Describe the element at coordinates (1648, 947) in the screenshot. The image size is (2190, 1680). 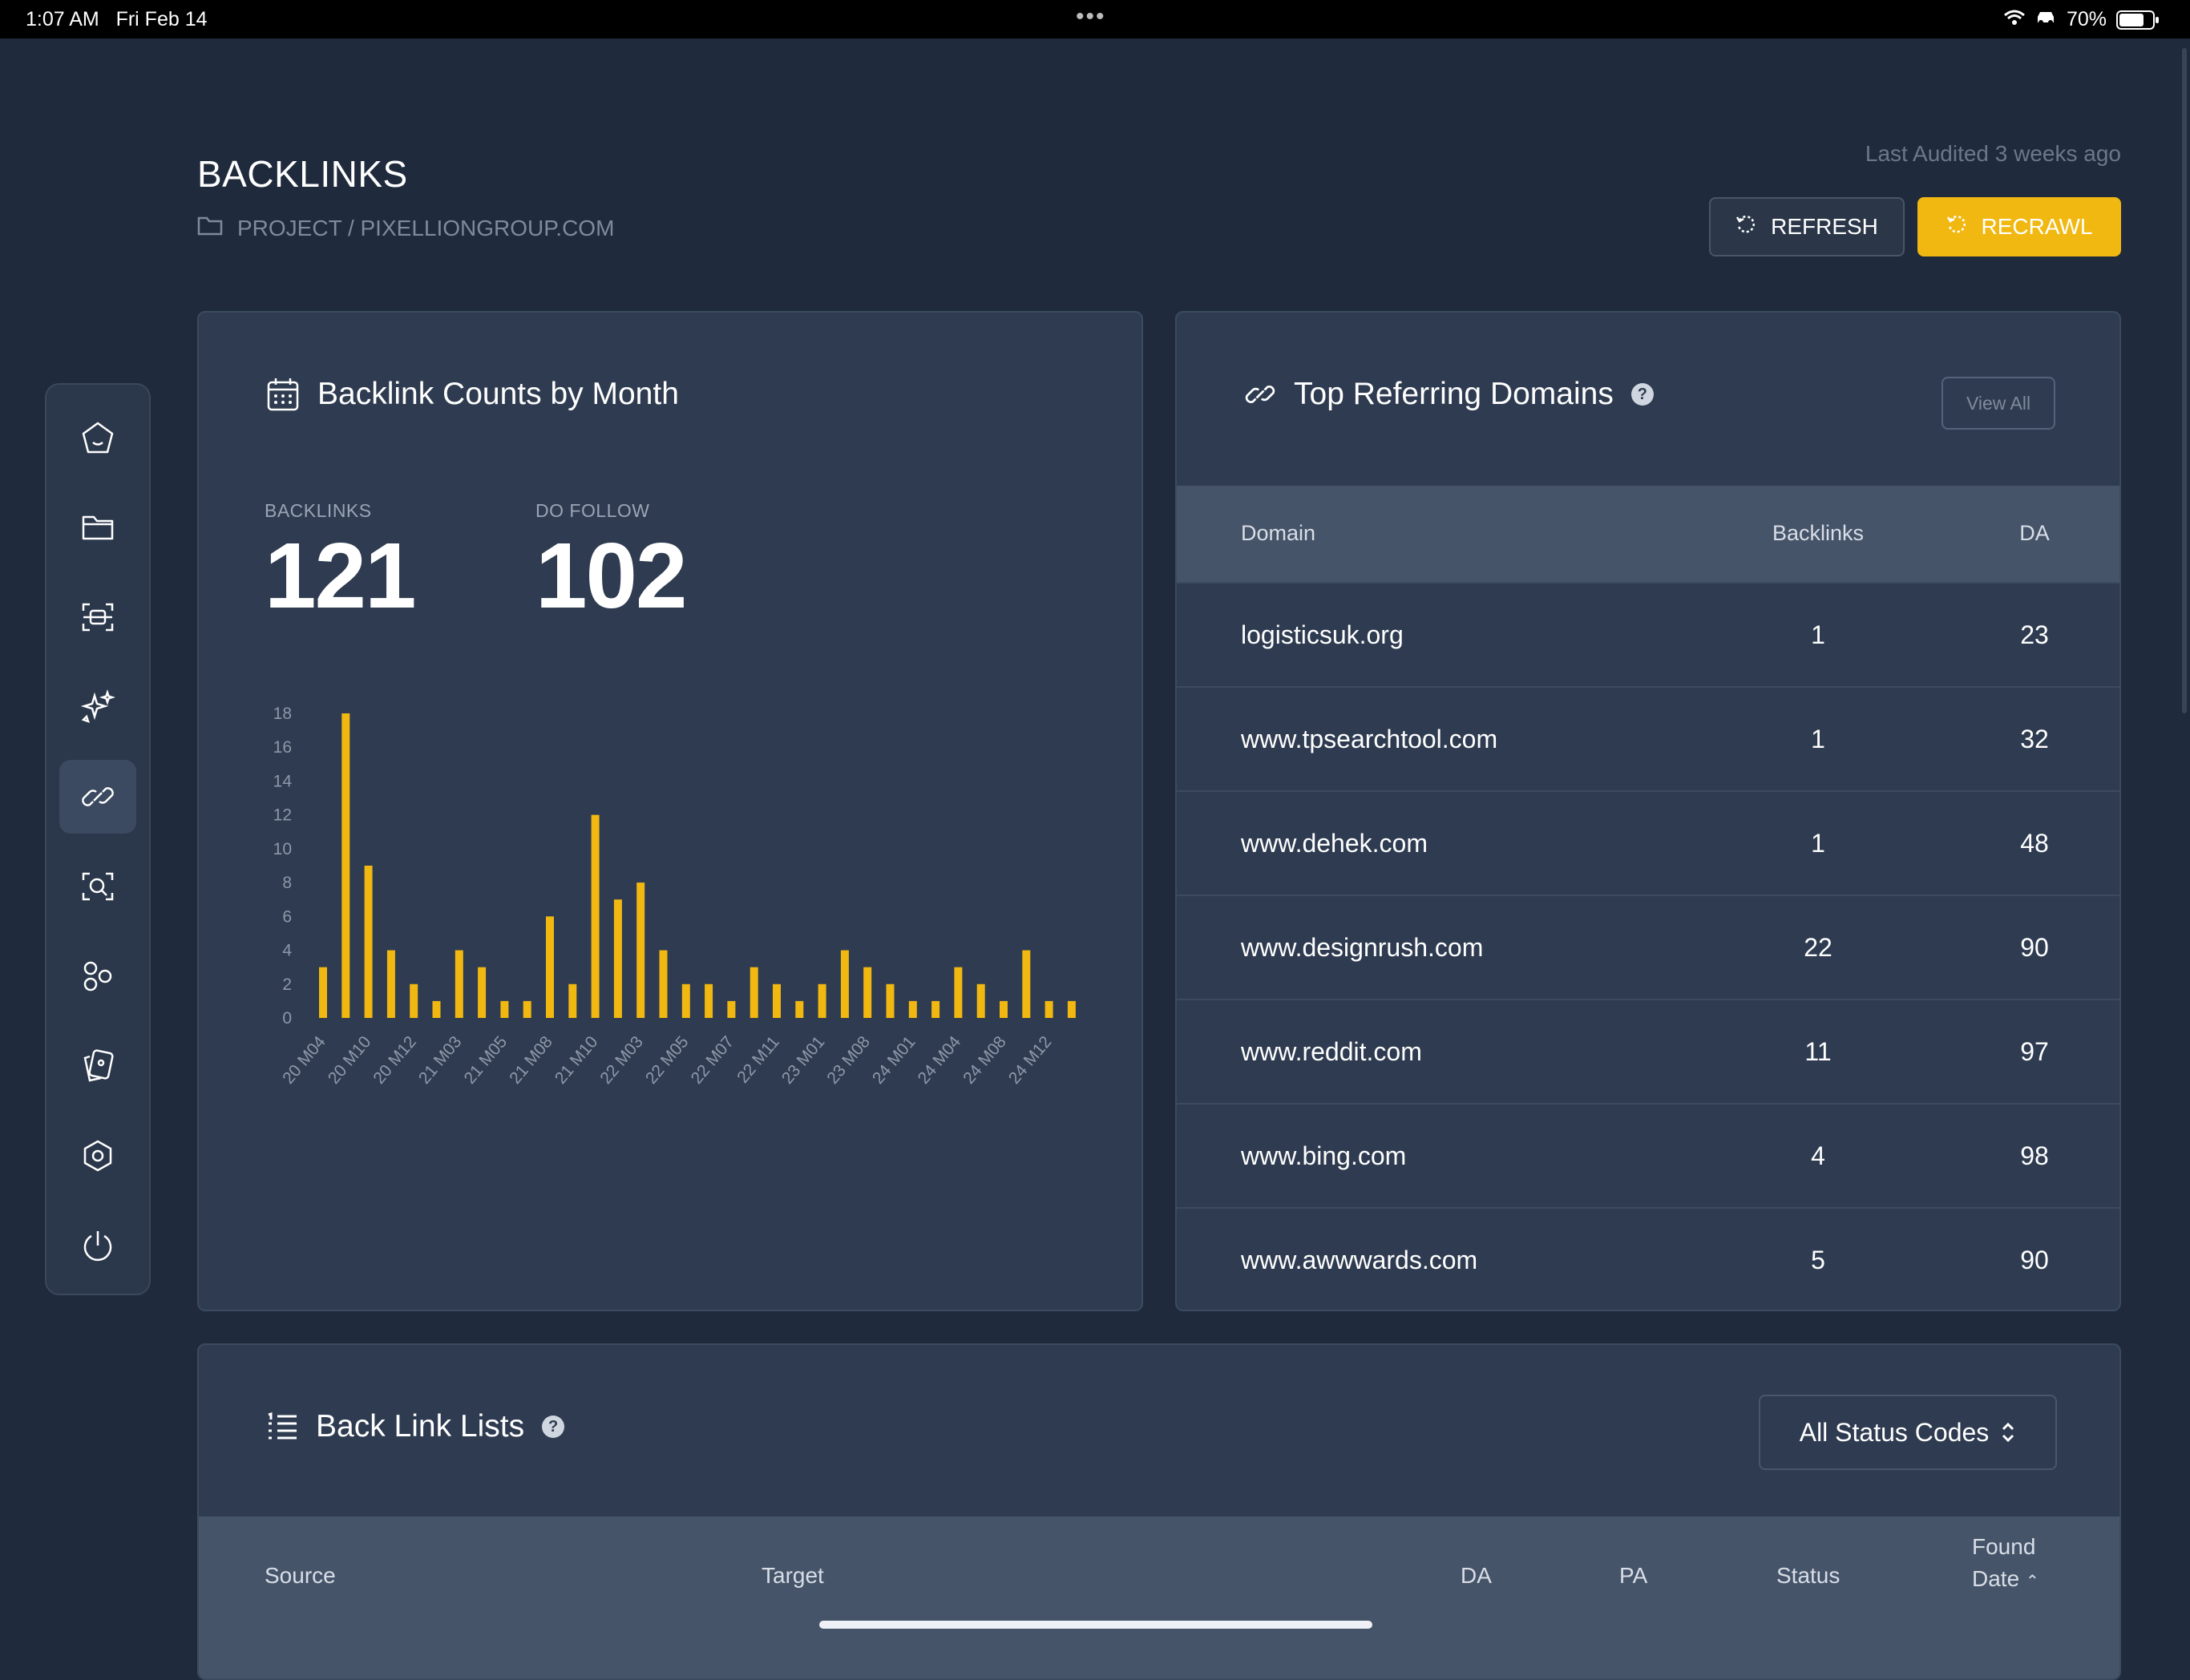
I see `table-row: www.designrush.com 22 90` at that location.